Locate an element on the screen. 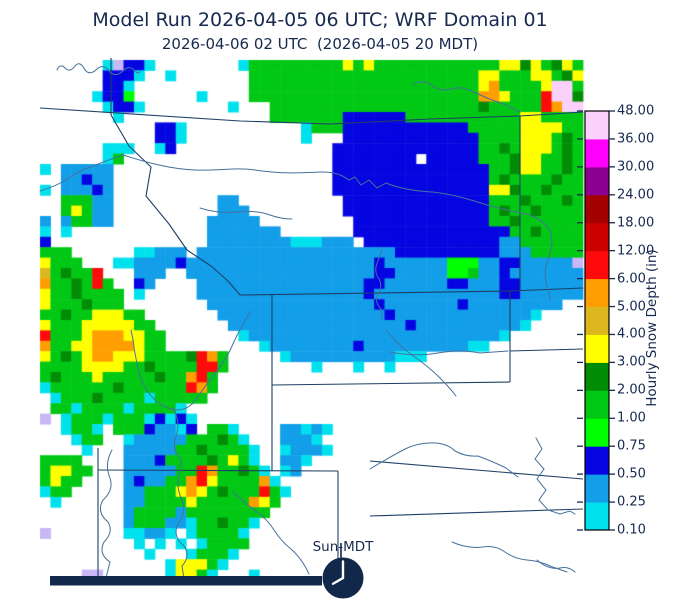 The image size is (700, 600). colorbar-tick-label: 6.00 is located at coordinates (631, 279).